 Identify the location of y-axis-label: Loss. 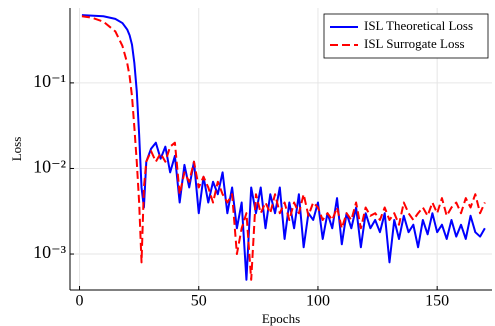
(16, 149).